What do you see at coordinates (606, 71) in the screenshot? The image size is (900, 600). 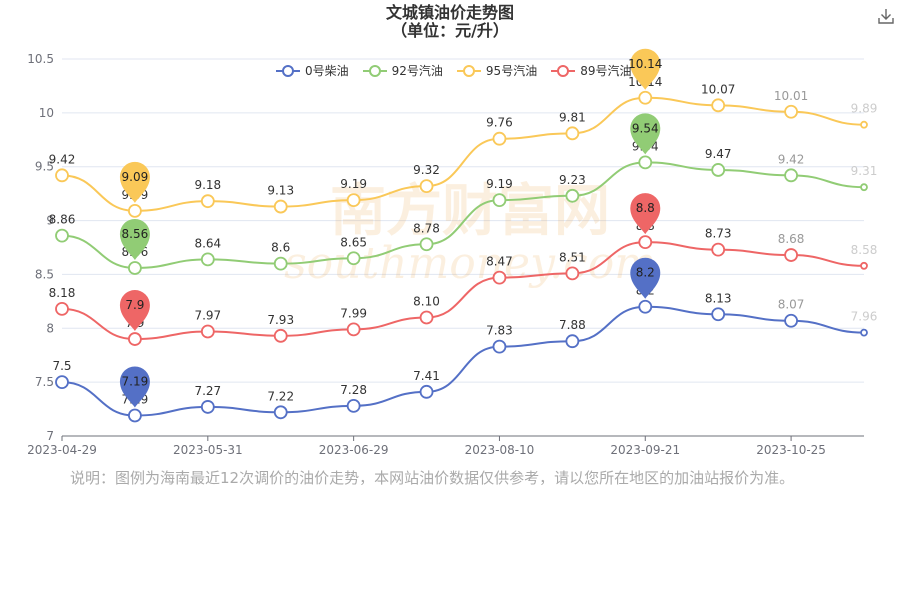 I see `legend-label: 89号汽油` at bounding box center [606, 71].